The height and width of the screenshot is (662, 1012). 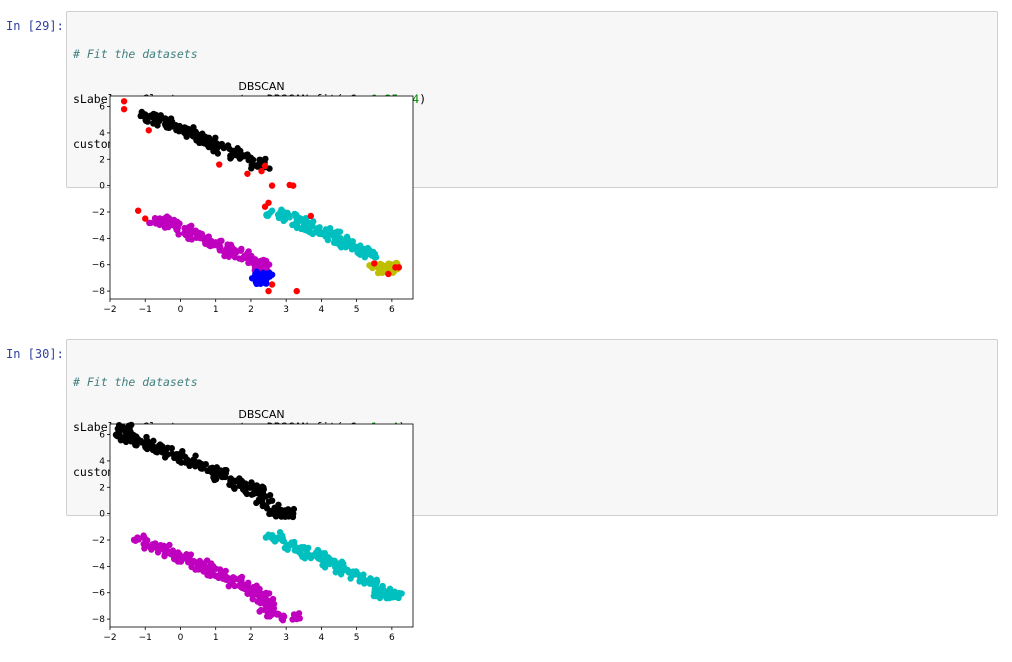 What do you see at coordinates (109, 638) in the screenshot?
I see `x-tick-label: −2` at bounding box center [109, 638].